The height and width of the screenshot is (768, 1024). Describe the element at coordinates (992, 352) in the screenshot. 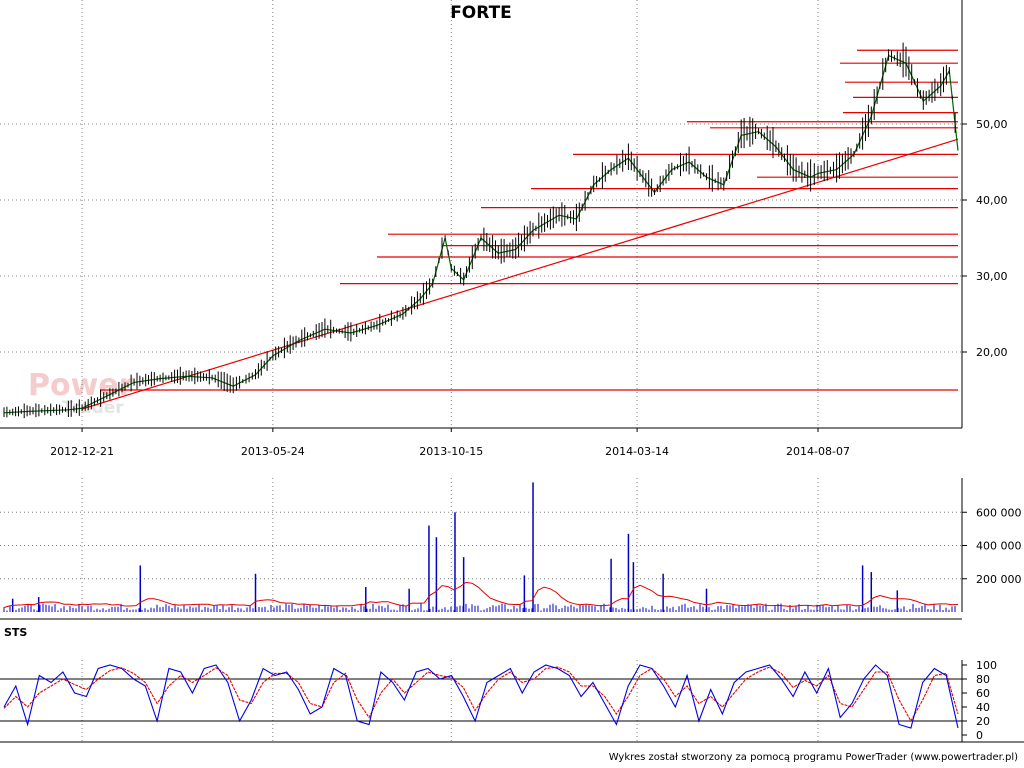

I see `y-tick-label: 20,00` at that location.